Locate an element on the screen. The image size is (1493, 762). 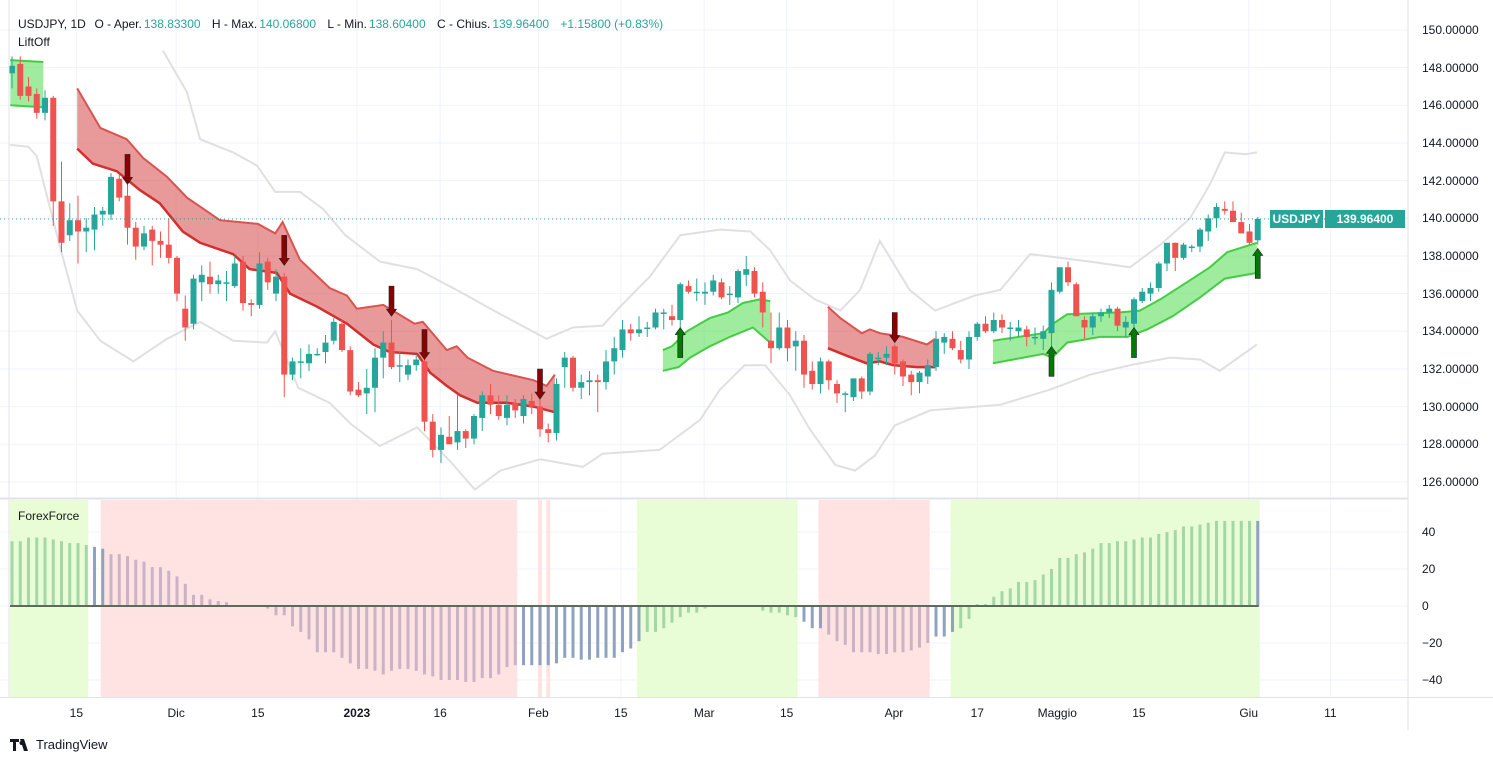
sell-arrow-icon is located at coordinates (424, 345).